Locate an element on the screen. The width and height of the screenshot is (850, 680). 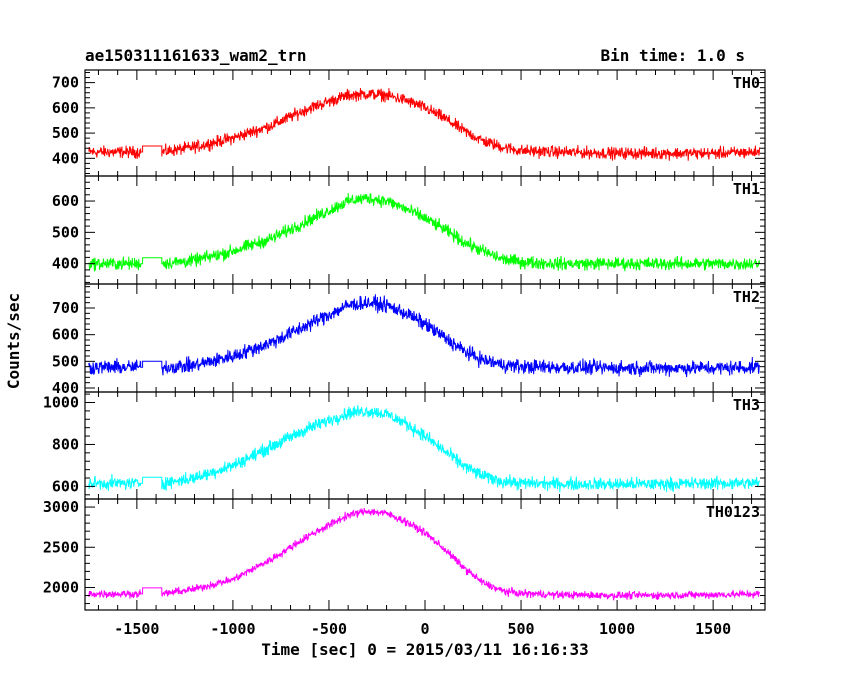
y-tick-label: 800 is located at coordinates (65, 444).